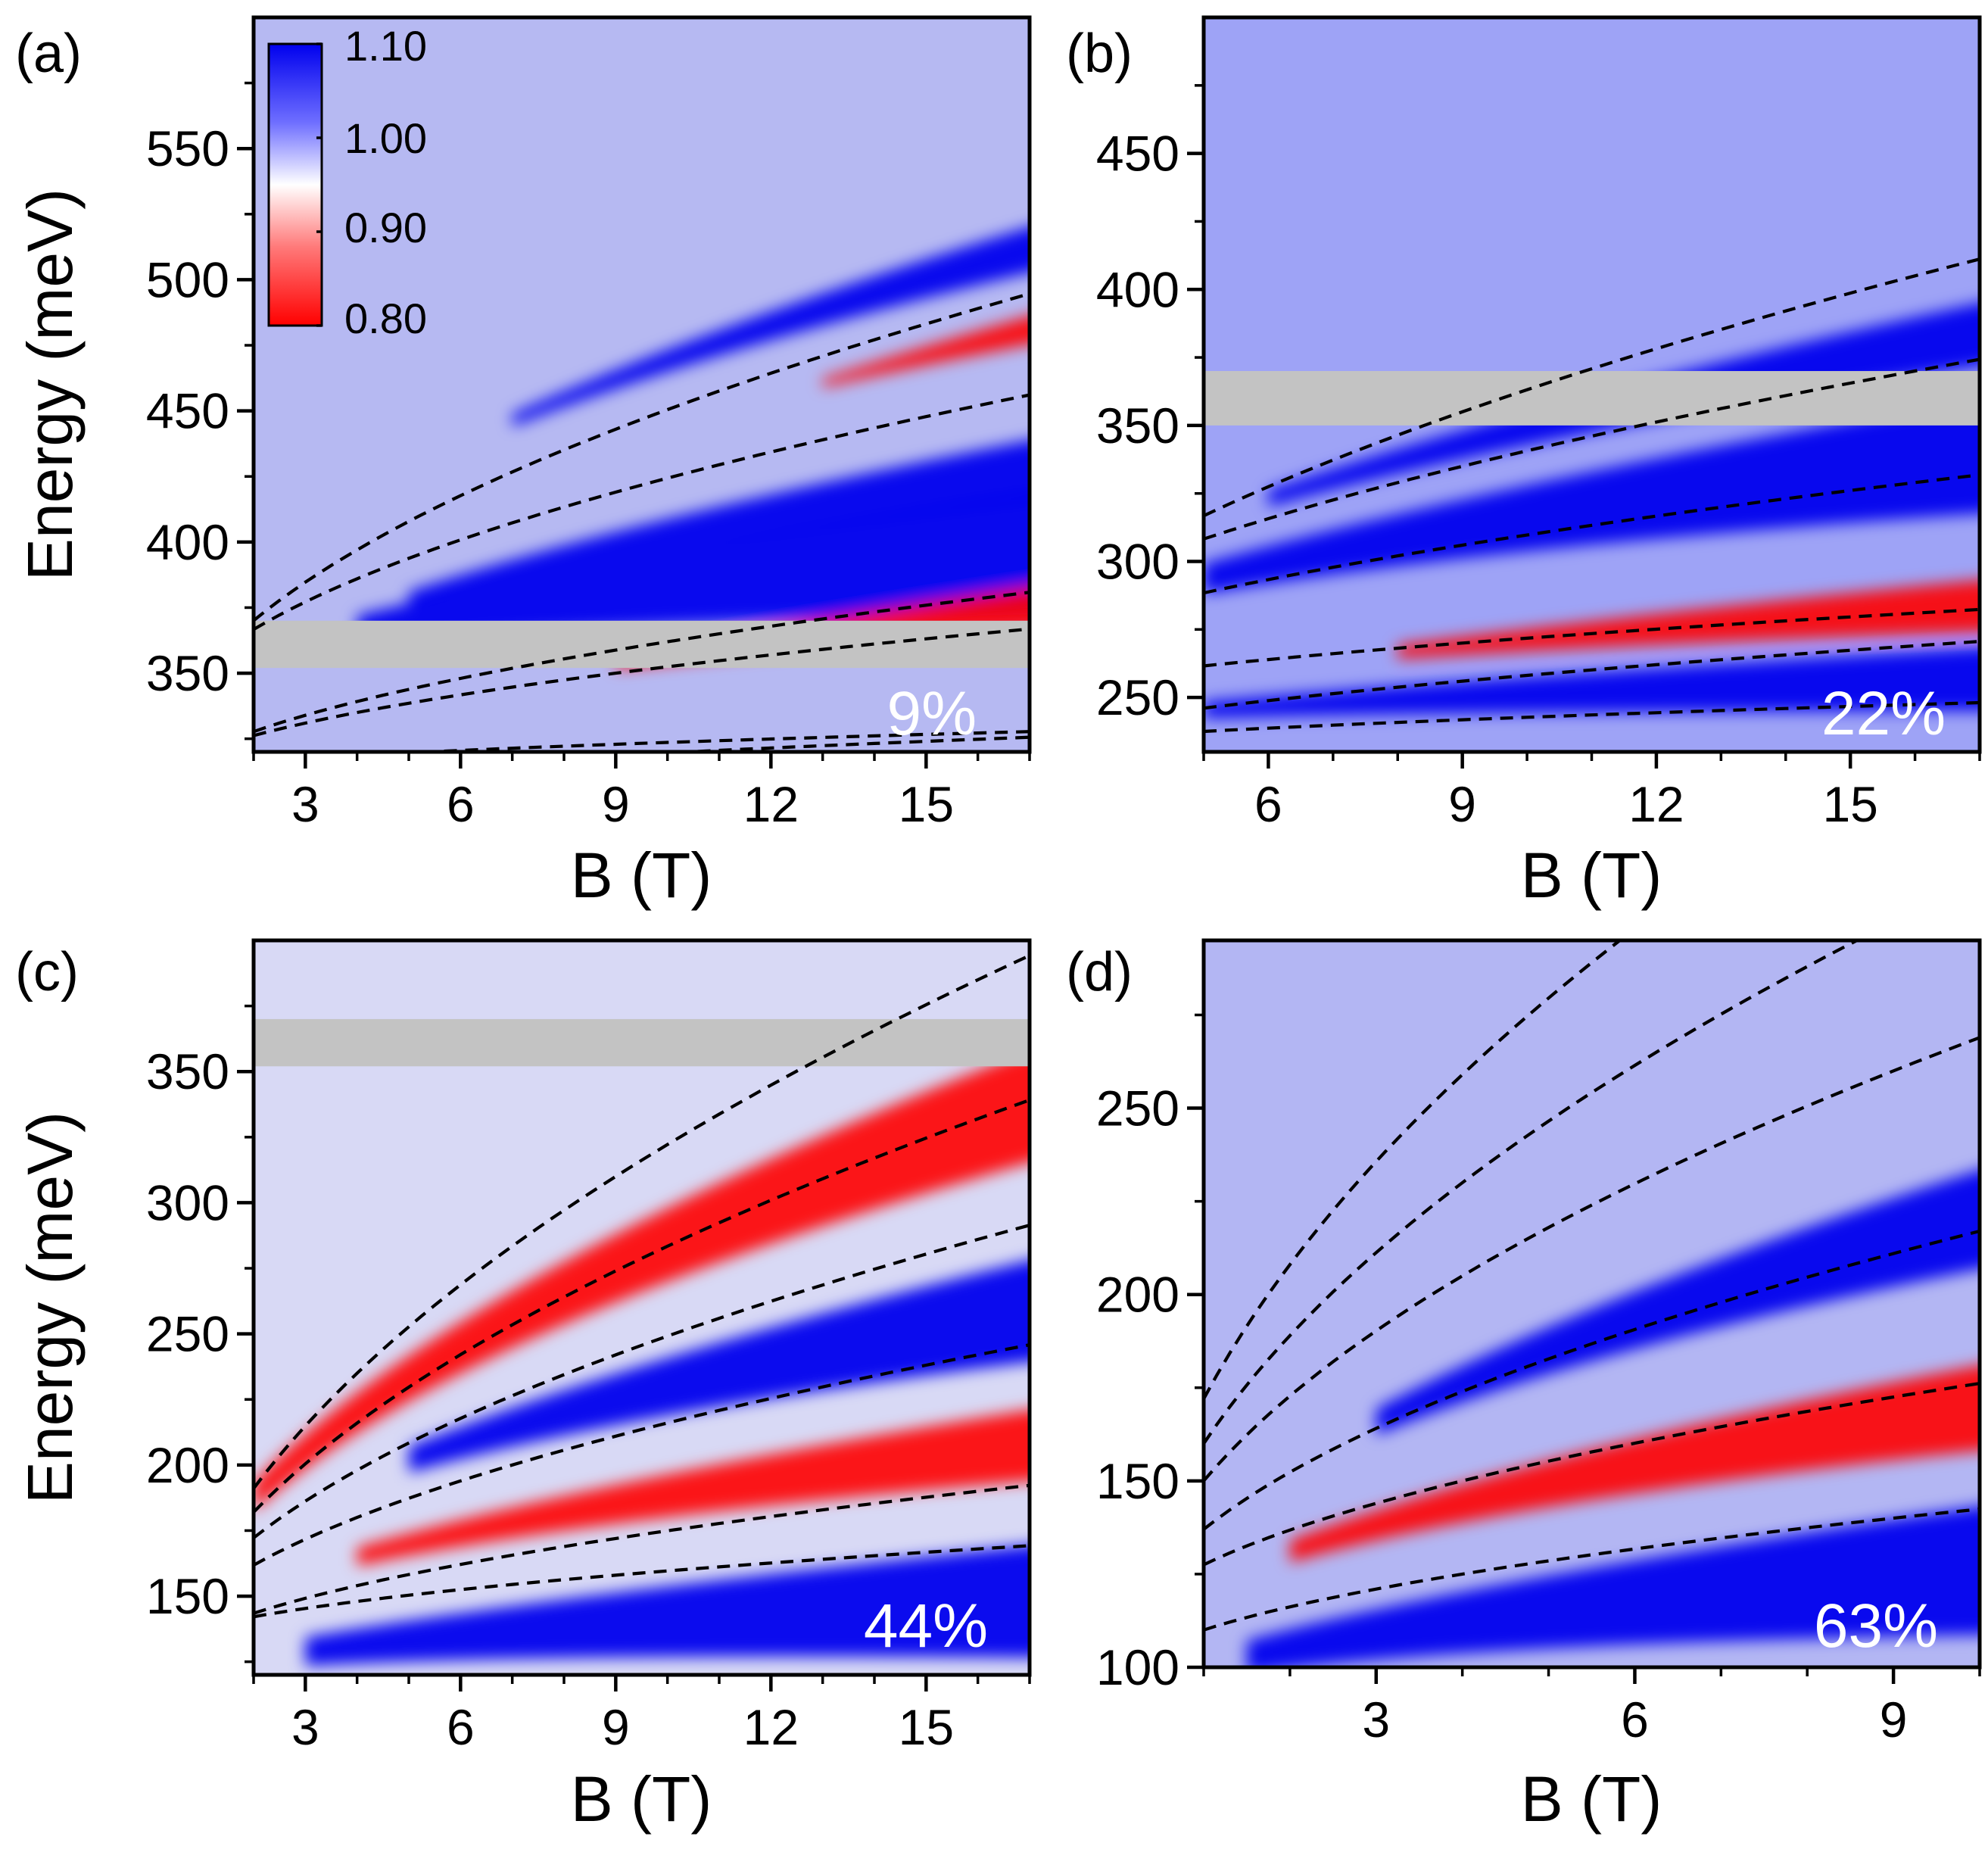 This screenshot has width=1988, height=1849. Describe the element at coordinates (347, 182) in the screenshot. I see `colorbar: 1.10 1.00 0.90 0.80` at that location.